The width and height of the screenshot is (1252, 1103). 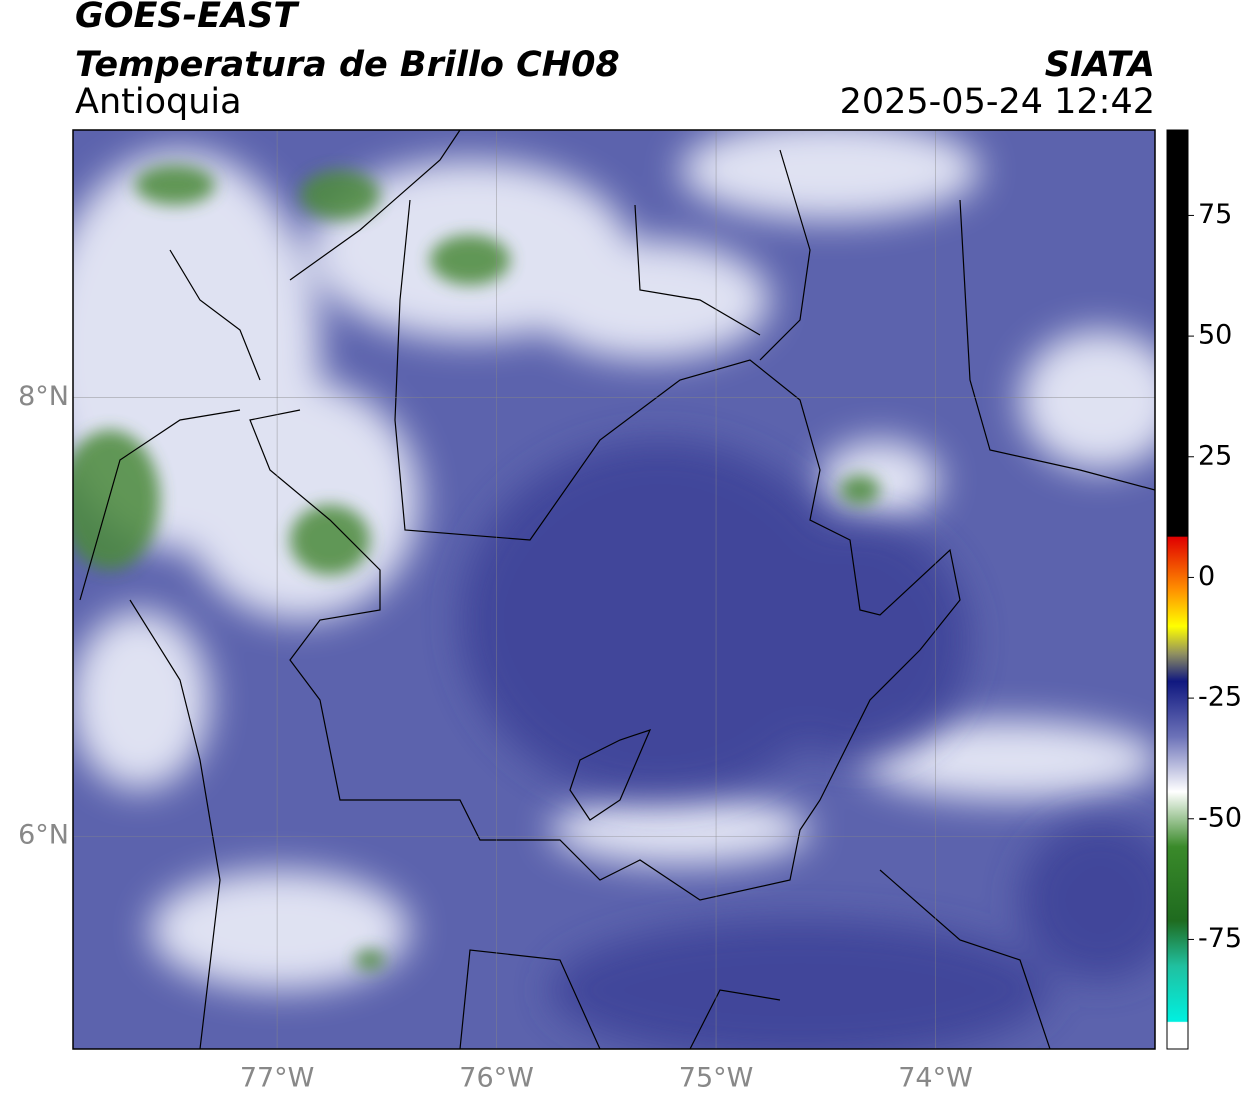 I want to click on title: GOES-EAST, so click(x=187, y=18).